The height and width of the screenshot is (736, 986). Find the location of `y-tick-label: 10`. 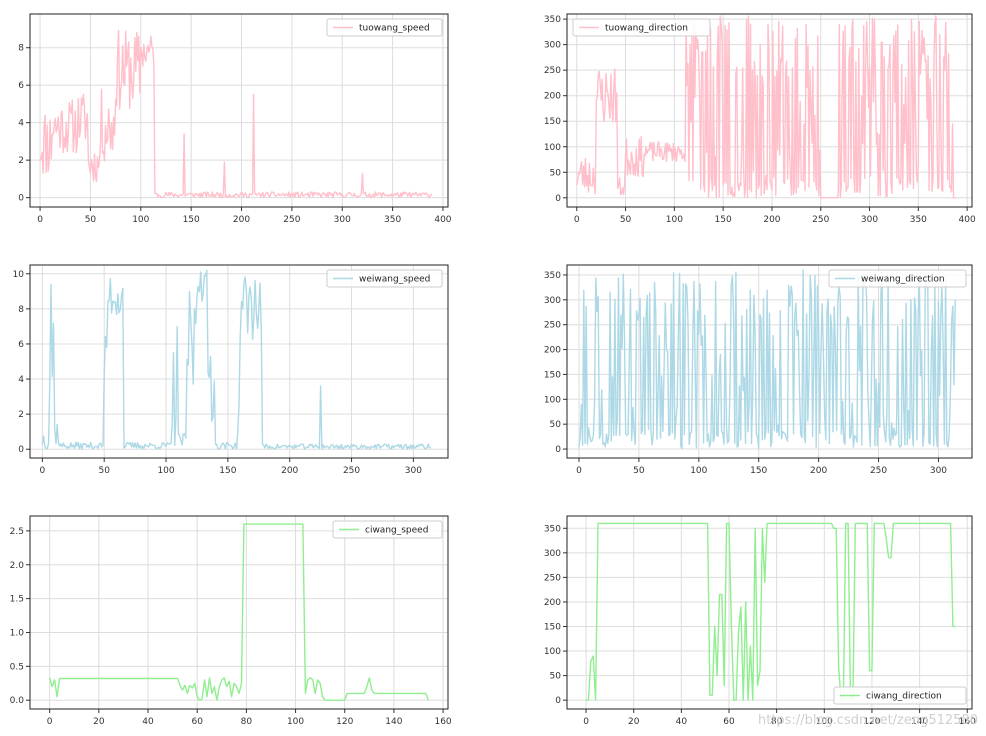

y-tick-label: 10 is located at coordinates (19, 275).